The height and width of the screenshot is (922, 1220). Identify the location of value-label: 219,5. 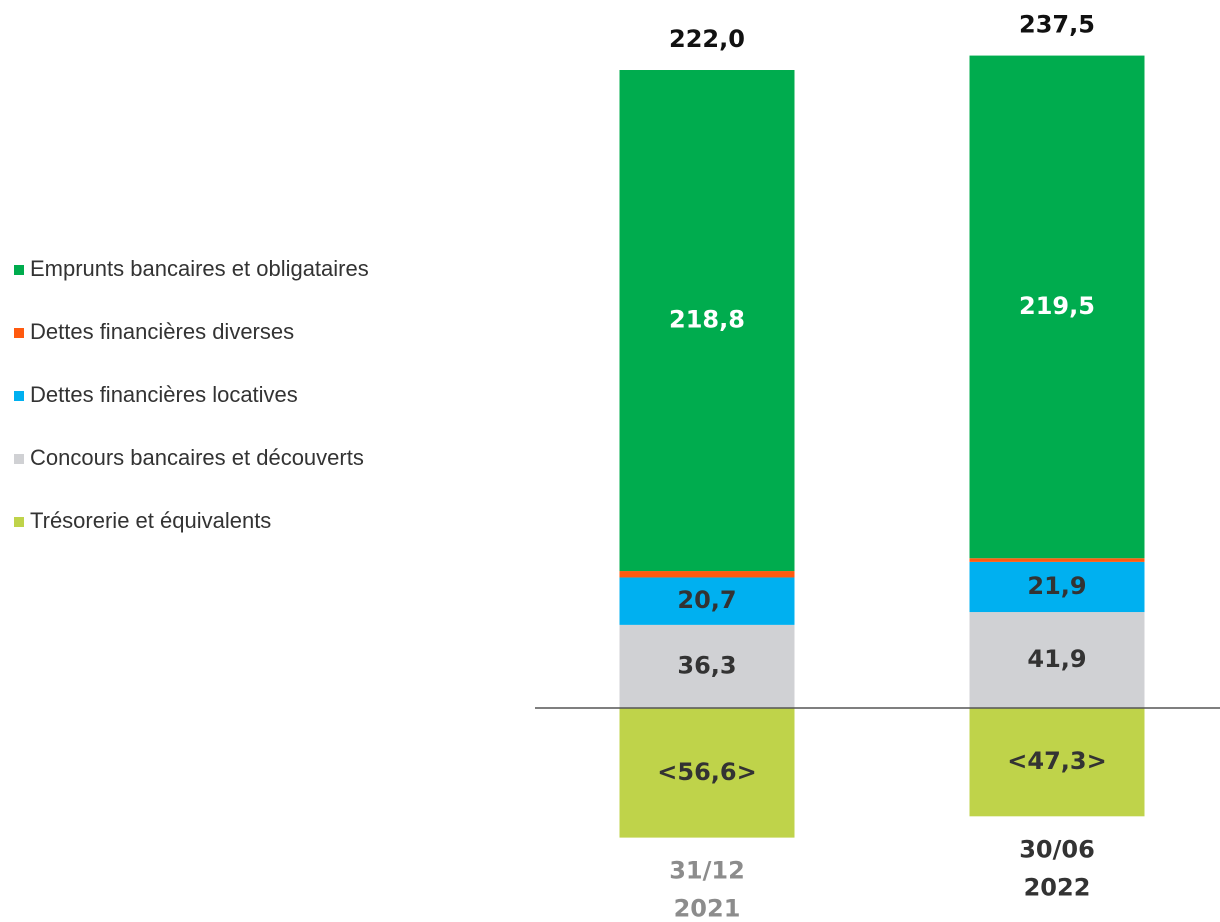
(1057, 306).